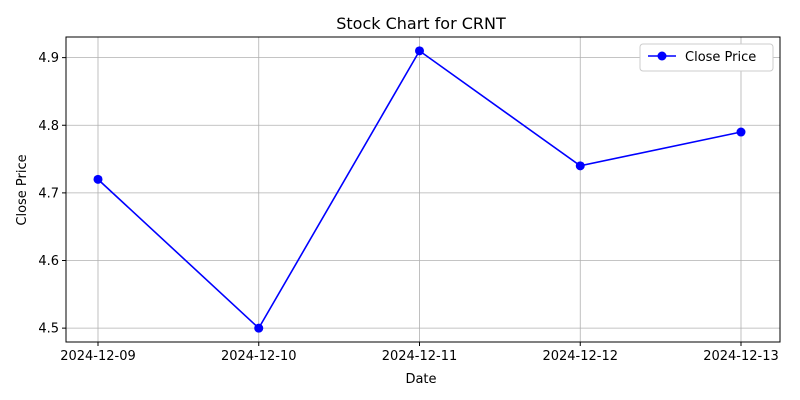 Image resolution: width=800 pixels, height=400 pixels. I want to click on legend-marker-sample, so click(662, 56).